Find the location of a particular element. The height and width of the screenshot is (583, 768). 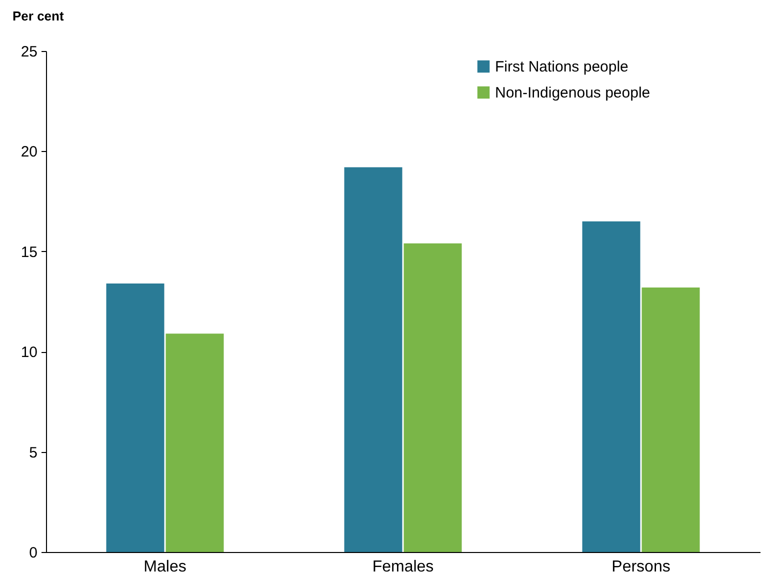

y-tick-label: 25 is located at coordinates (29, 52).